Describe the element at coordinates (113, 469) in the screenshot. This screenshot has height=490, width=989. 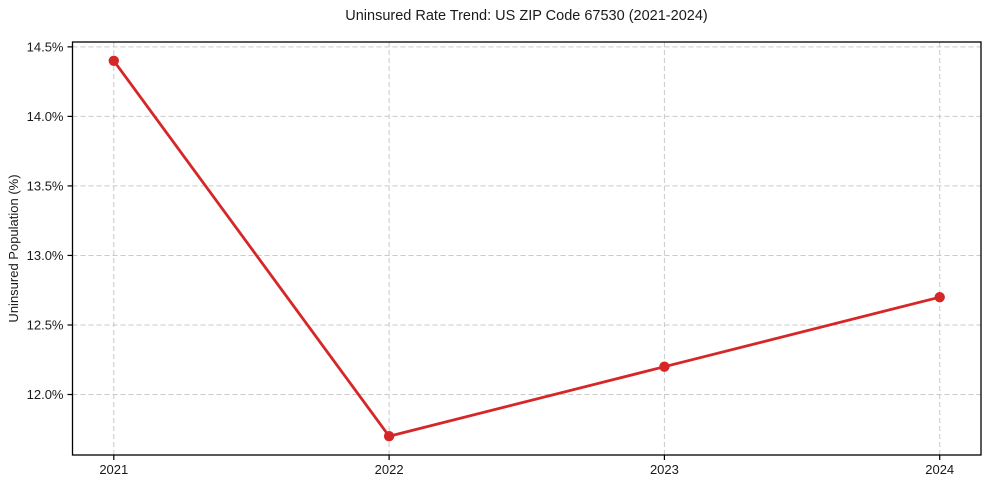
I see `x-tick-label: 2021` at that location.